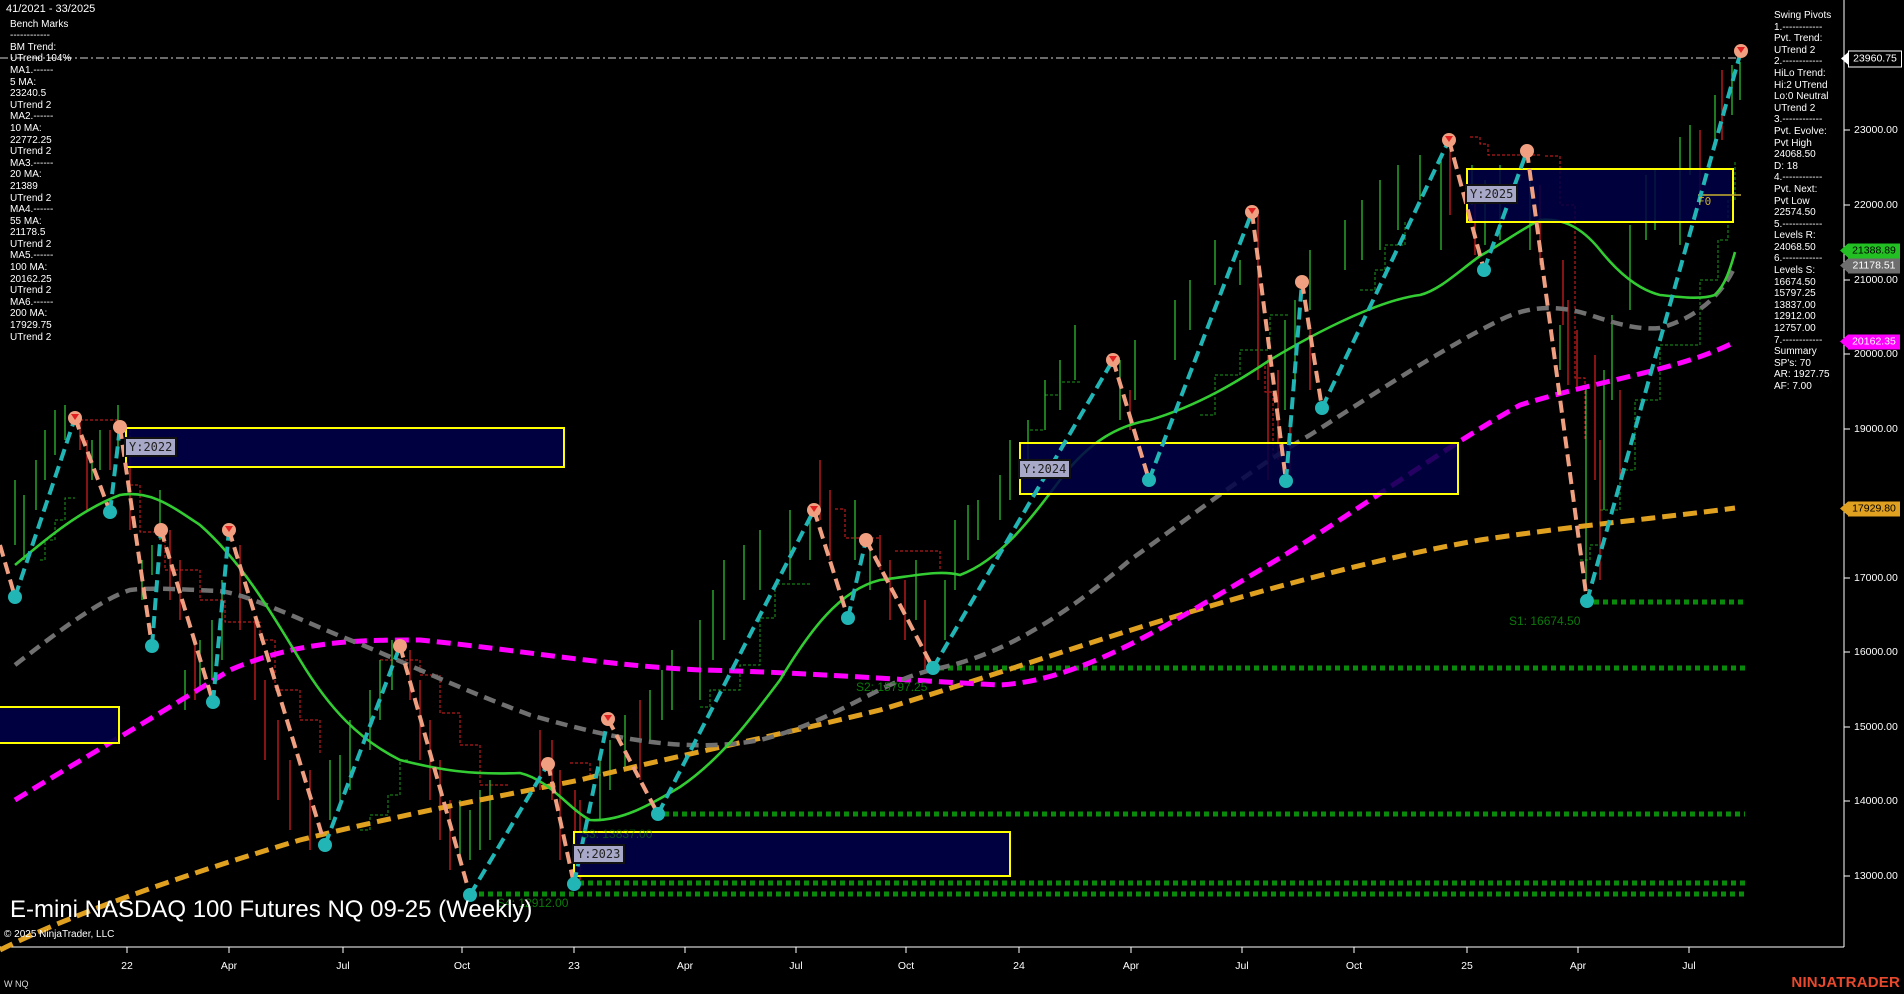 The height and width of the screenshot is (994, 1904). What do you see at coordinates (32, 302) in the screenshot?
I see `bench-marks-line: MA6.------` at bounding box center [32, 302].